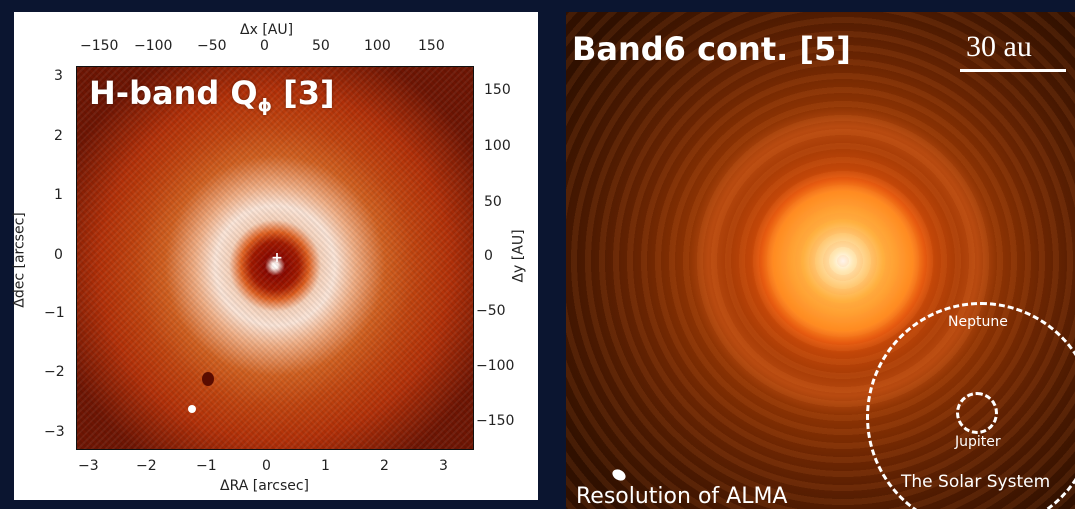 This screenshot has width=1075, height=509. Describe the element at coordinates (54, 313) in the screenshot. I see `left-tick: −1` at that location.